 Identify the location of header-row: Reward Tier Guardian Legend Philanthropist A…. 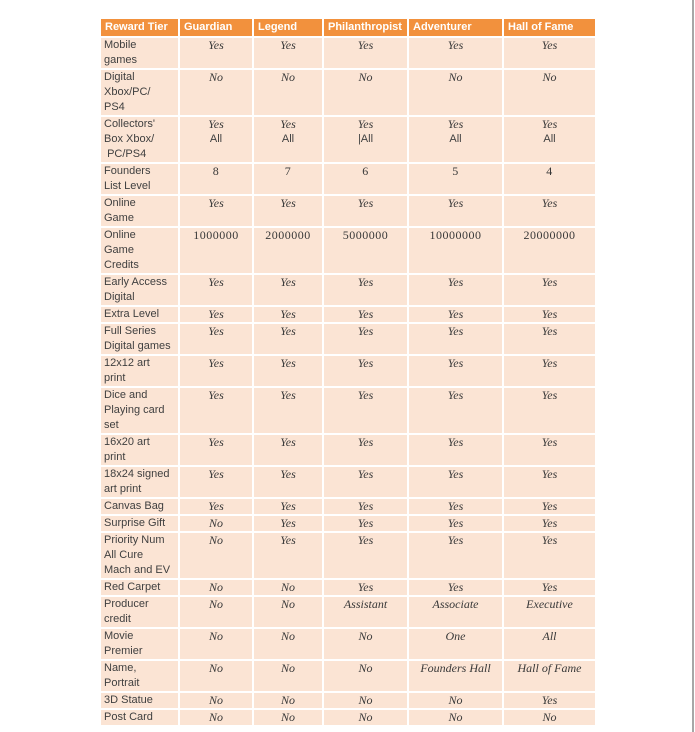
(348, 27).